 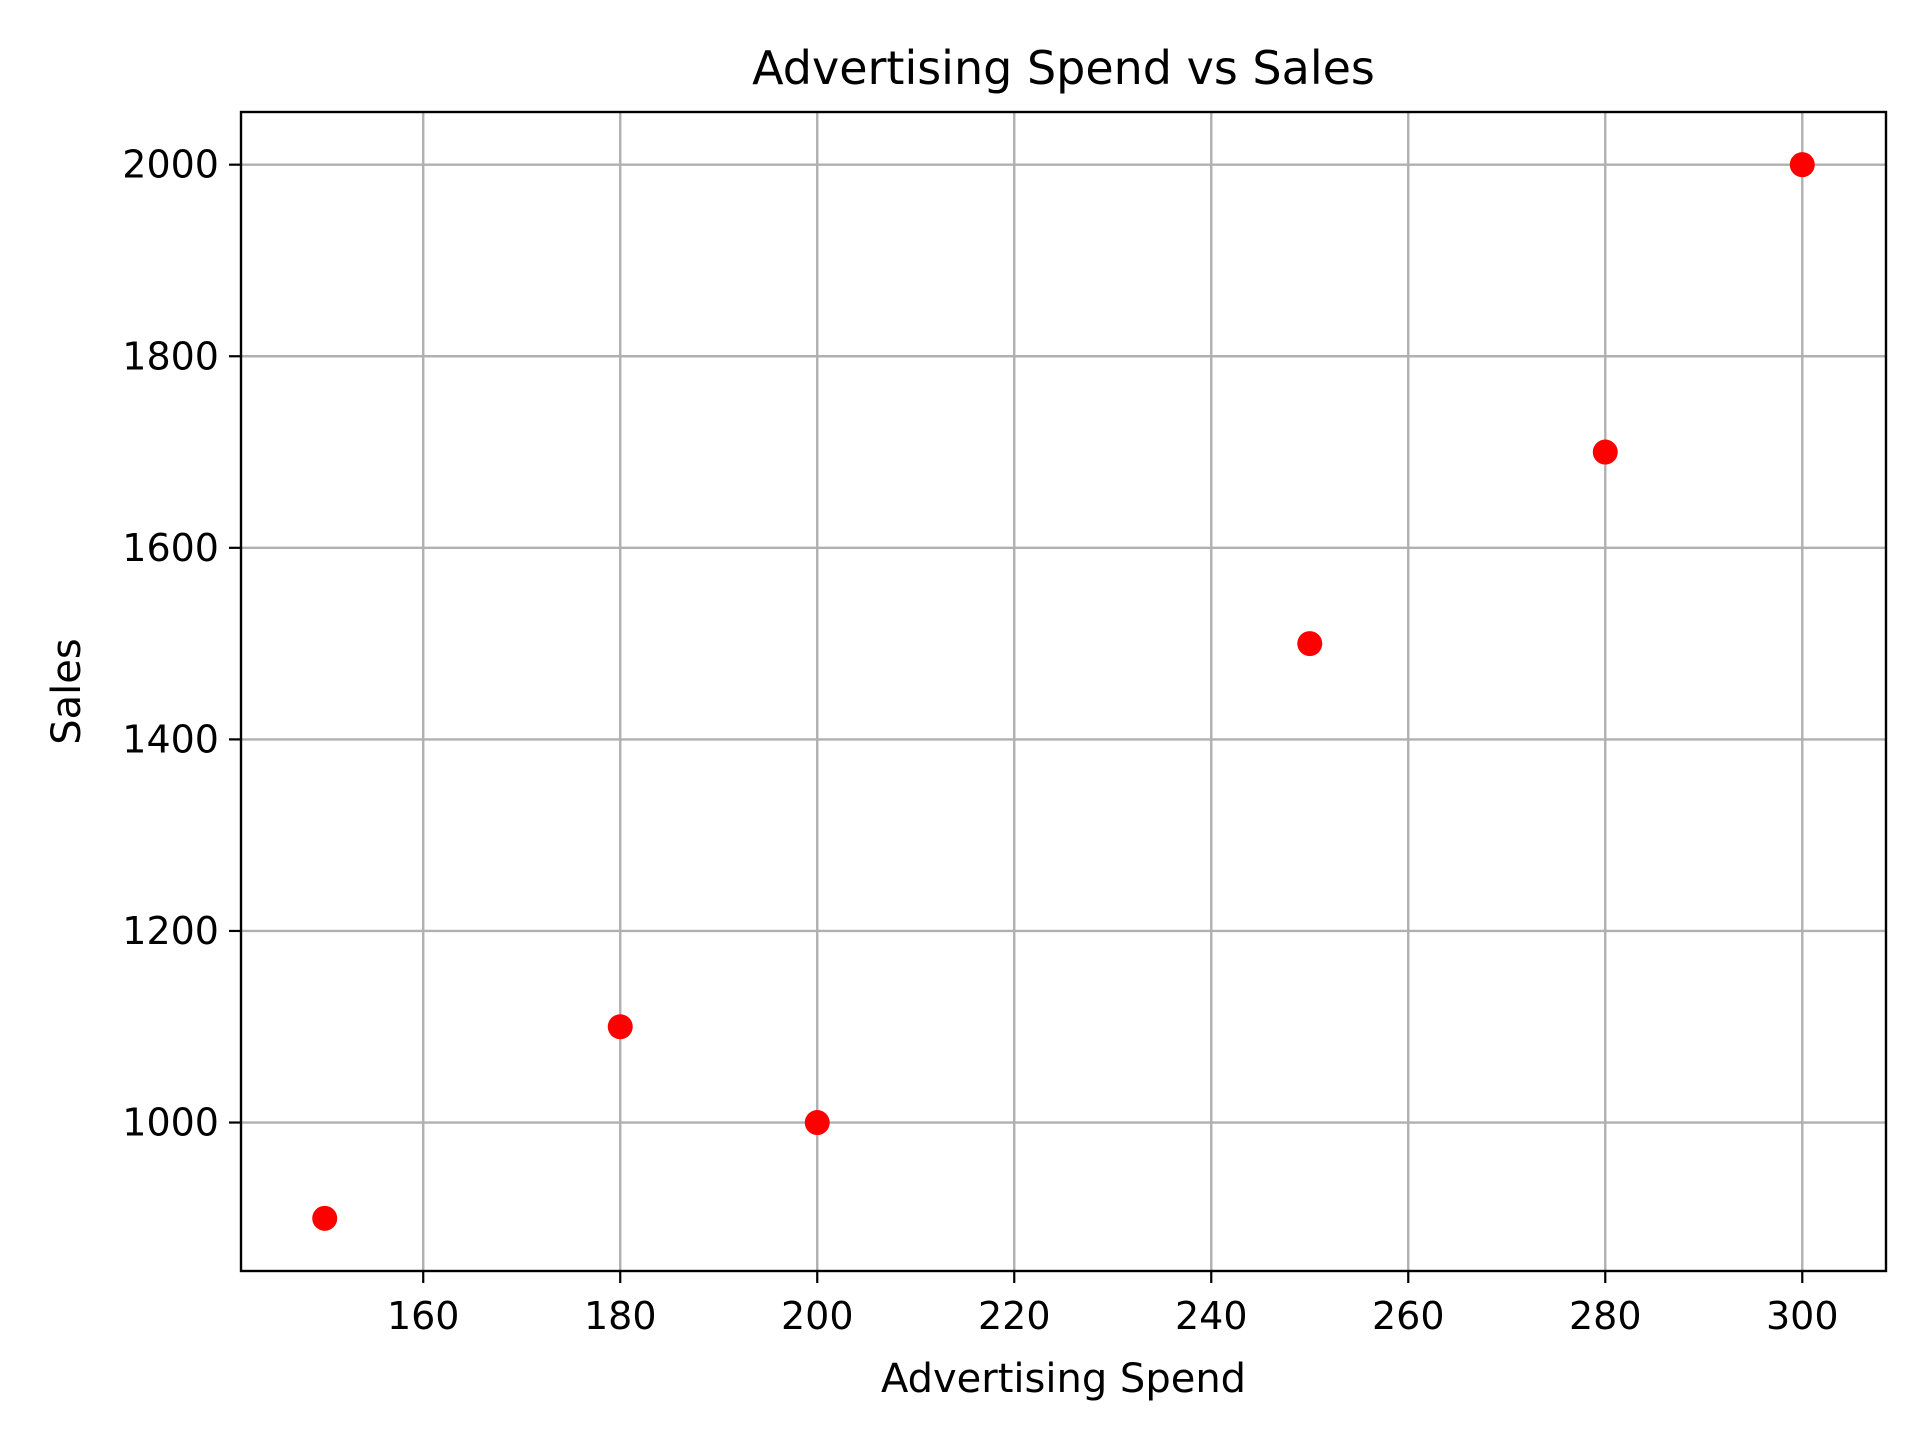 What do you see at coordinates (170, 931) in the screenshot?
I see `y-tick-label: 1200` at bounding box center [170, 931].